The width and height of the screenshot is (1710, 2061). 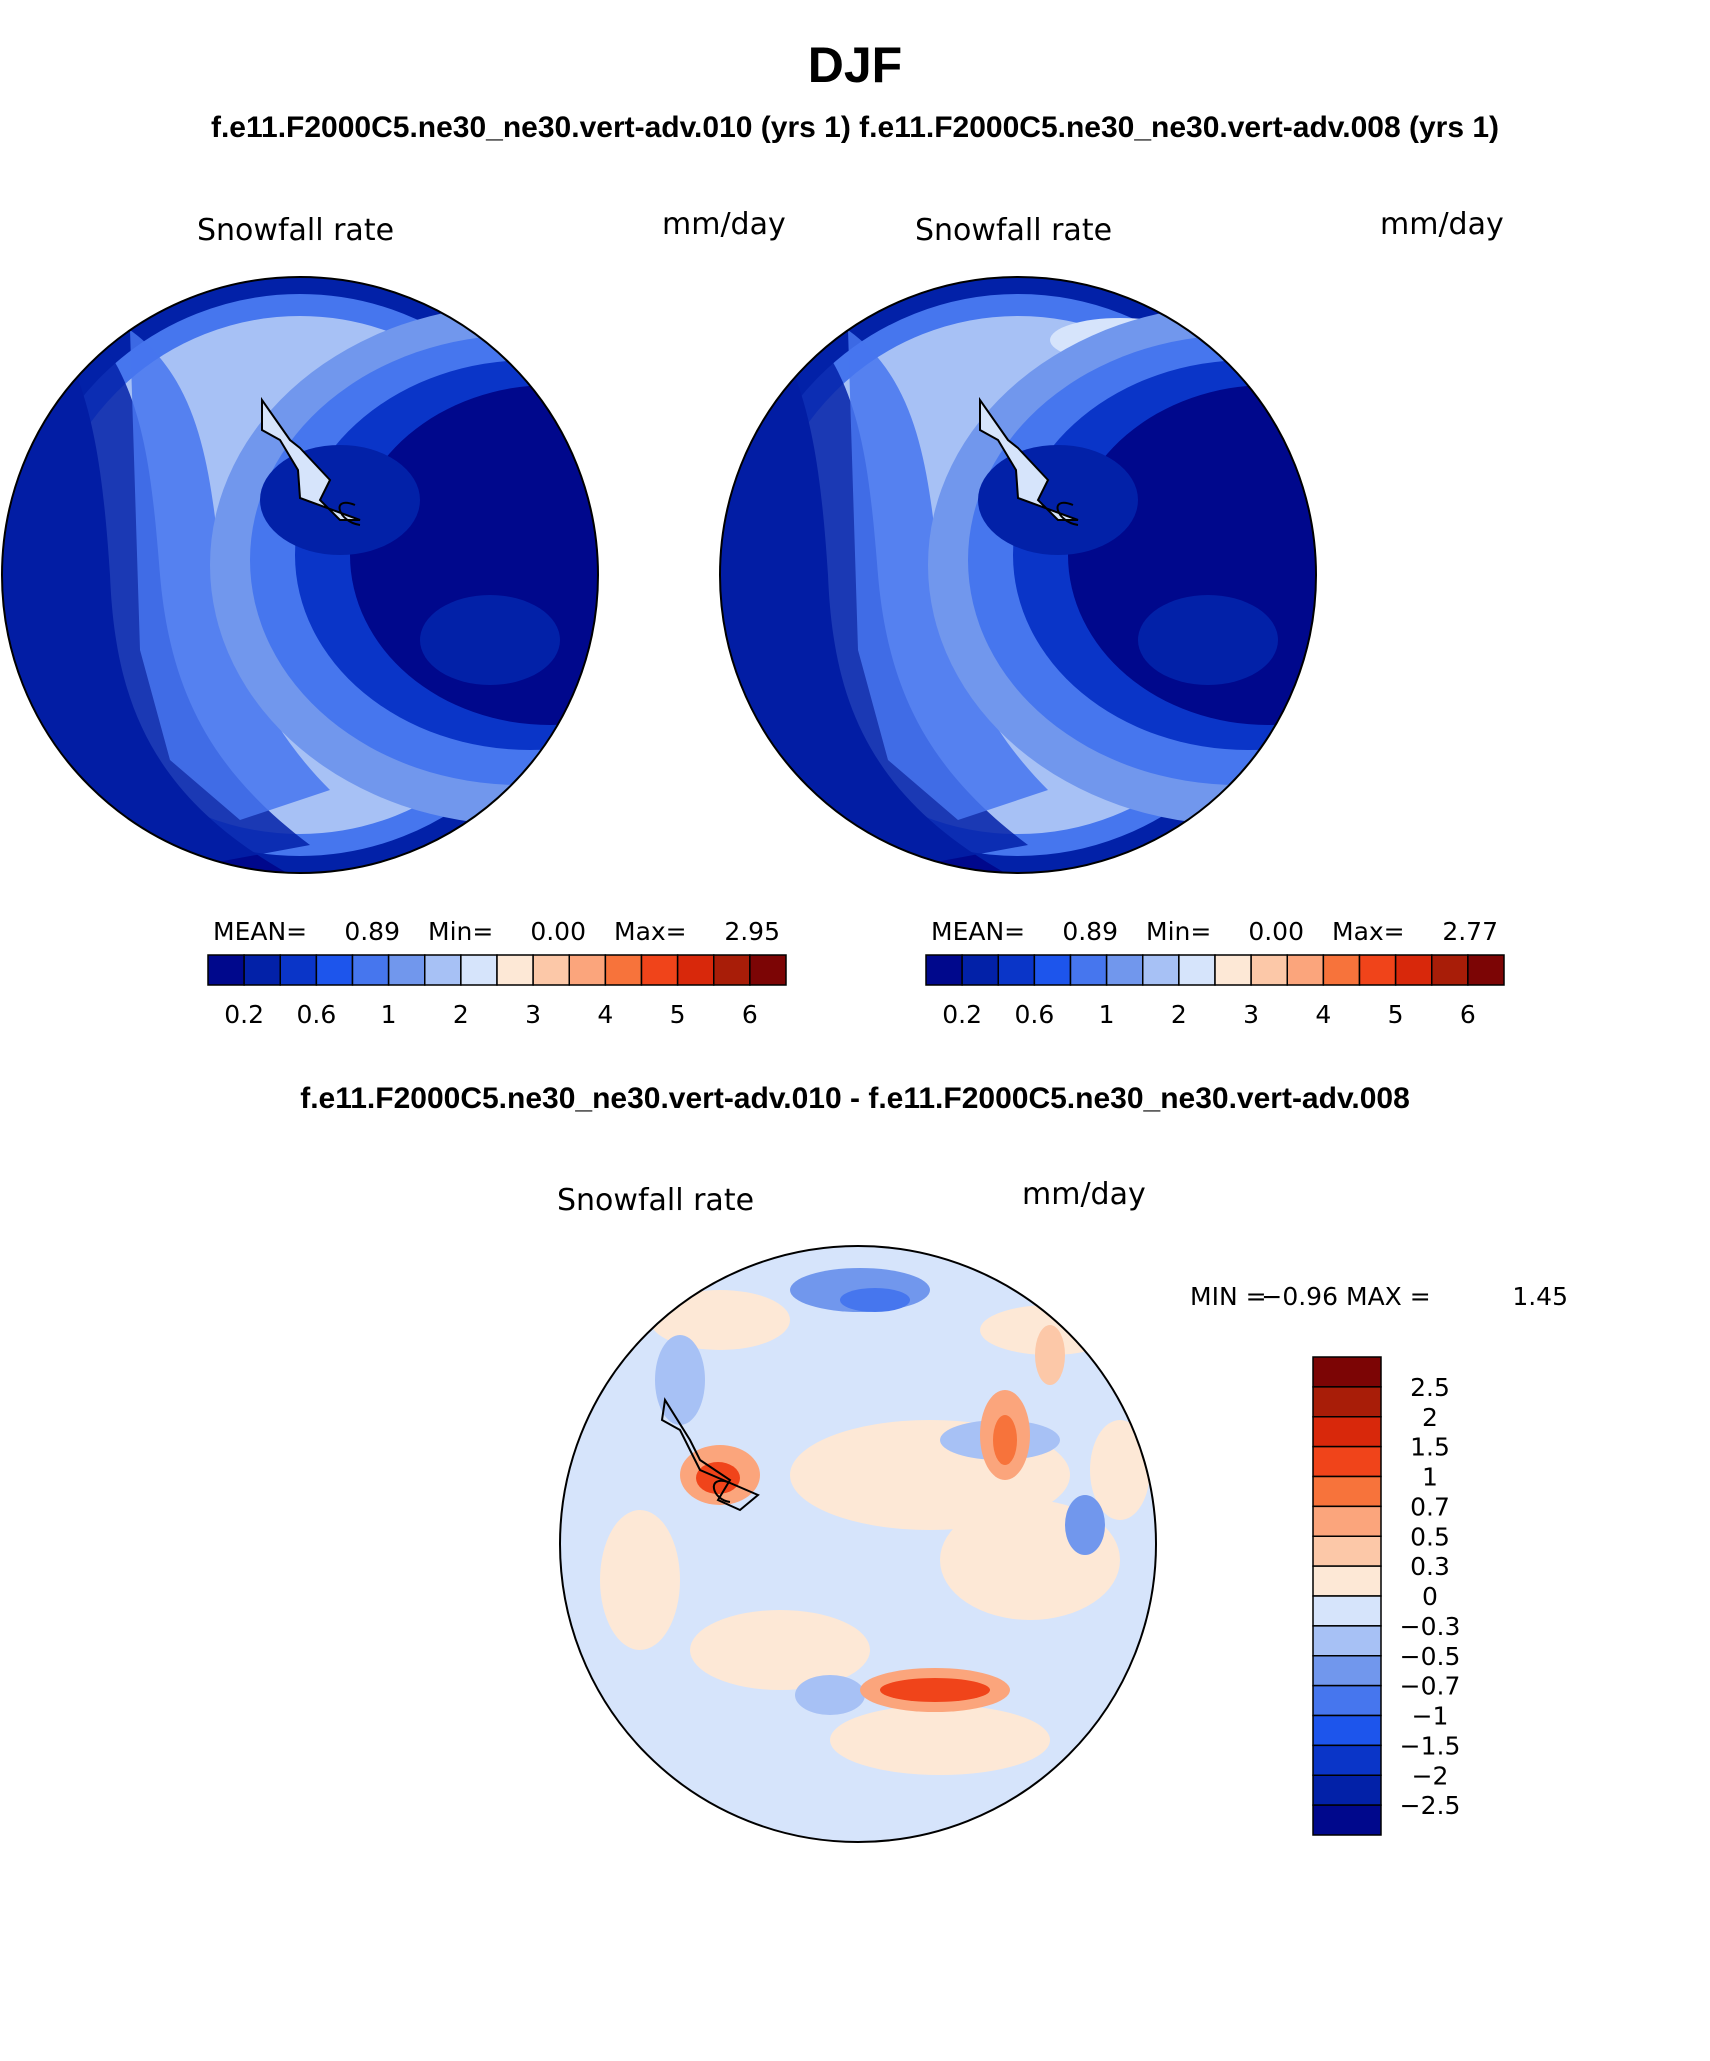 What do you see at coordinates (1276, 931) in the screenshot?
I see `panel-008-min-value: 0.00` at bounding box center [1276, 931].